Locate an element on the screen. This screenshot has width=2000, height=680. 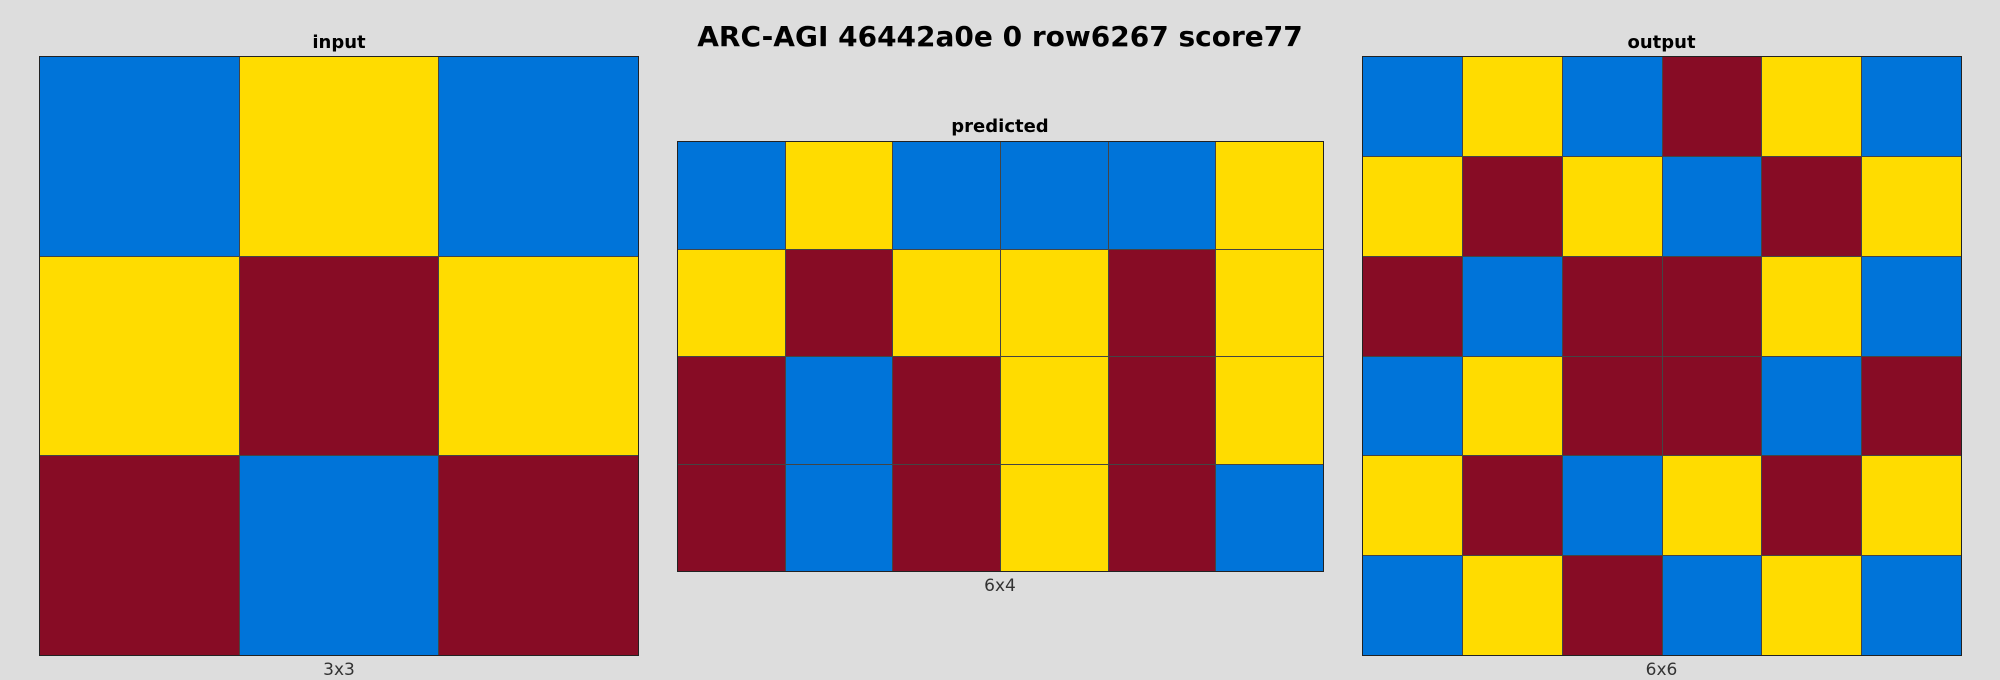
input-size-caption: 3x3 is located at coordinates (339, 670).